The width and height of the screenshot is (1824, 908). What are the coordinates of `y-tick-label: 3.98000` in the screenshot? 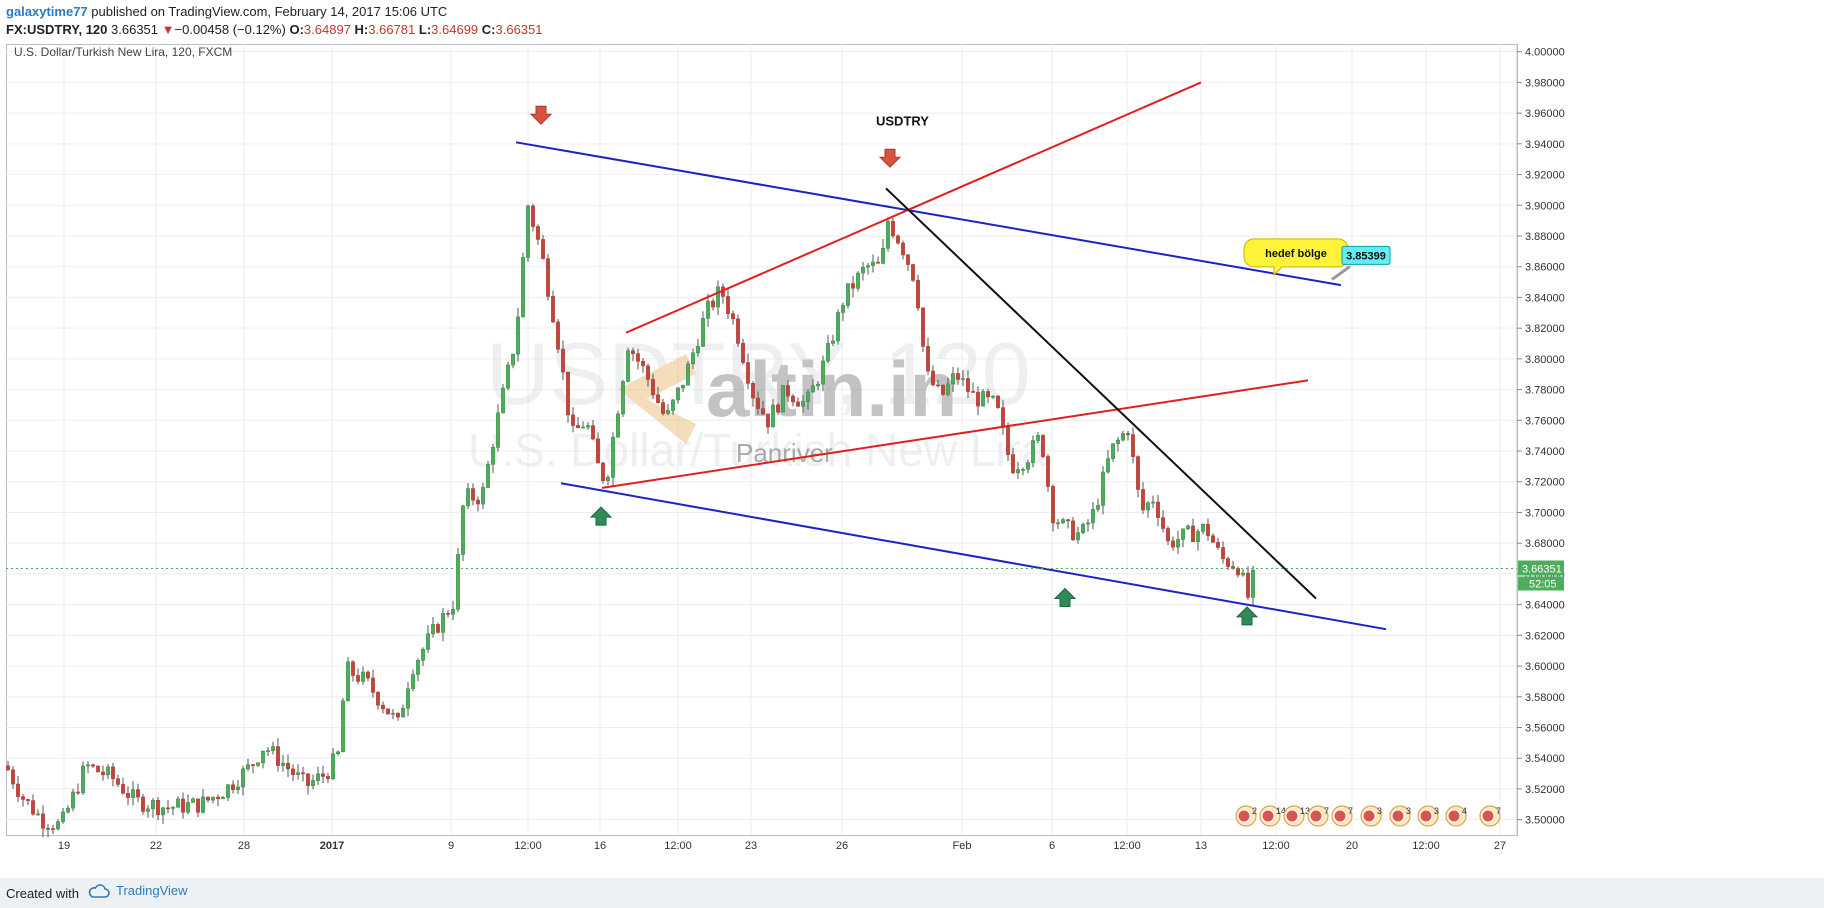 It's located at (1545, 83).